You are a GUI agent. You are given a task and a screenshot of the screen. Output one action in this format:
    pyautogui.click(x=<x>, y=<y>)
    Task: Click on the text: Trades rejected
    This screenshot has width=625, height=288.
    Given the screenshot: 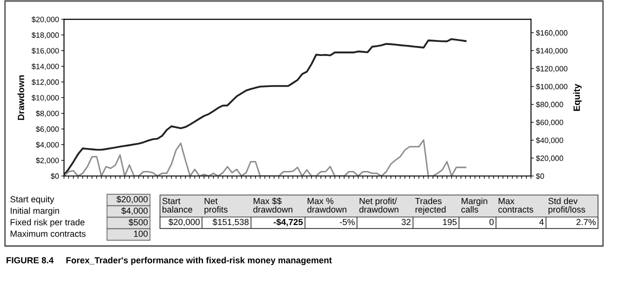 What is the action you would take?
    pyautogui.click(x=430, y=206)
    